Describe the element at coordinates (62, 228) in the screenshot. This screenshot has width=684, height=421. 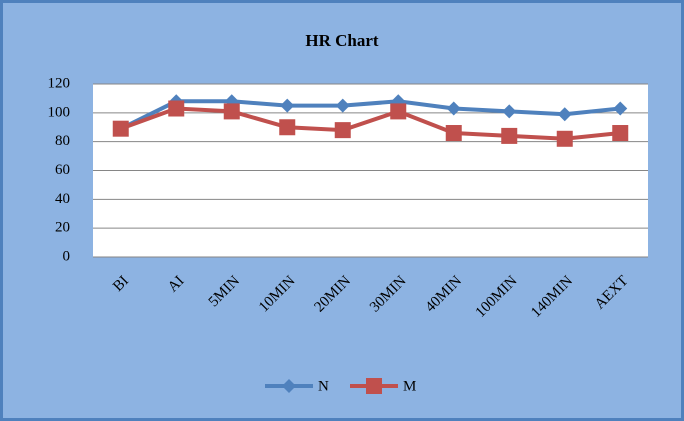
I see `y-tick-label: 20` at that location.